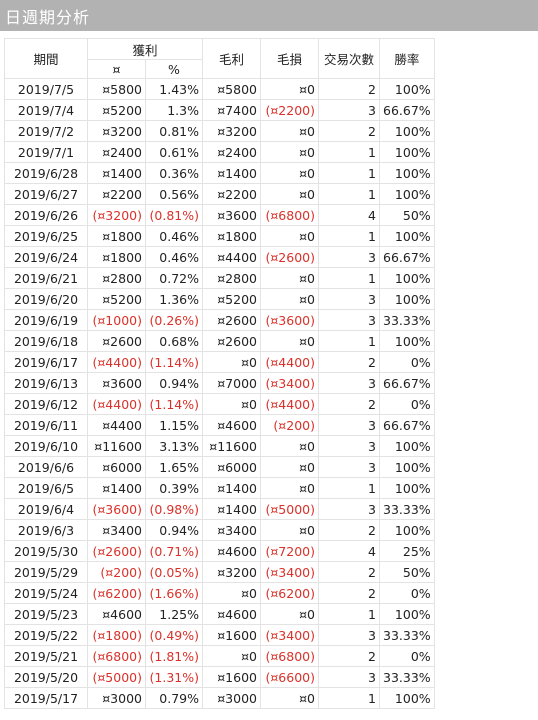 This screenshot has width=538, height=720. Describe the element at coordinates (174, 236) in the screenshot. I see `cell-profit-percent: 0.46%` at that location.